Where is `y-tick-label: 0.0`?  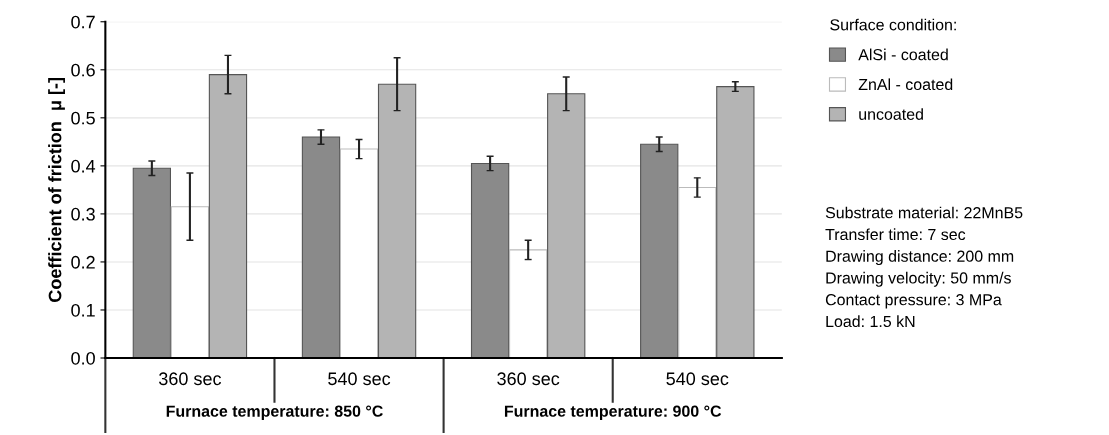
y-tick-label: 0.0 is located at coordinates (83, 358).